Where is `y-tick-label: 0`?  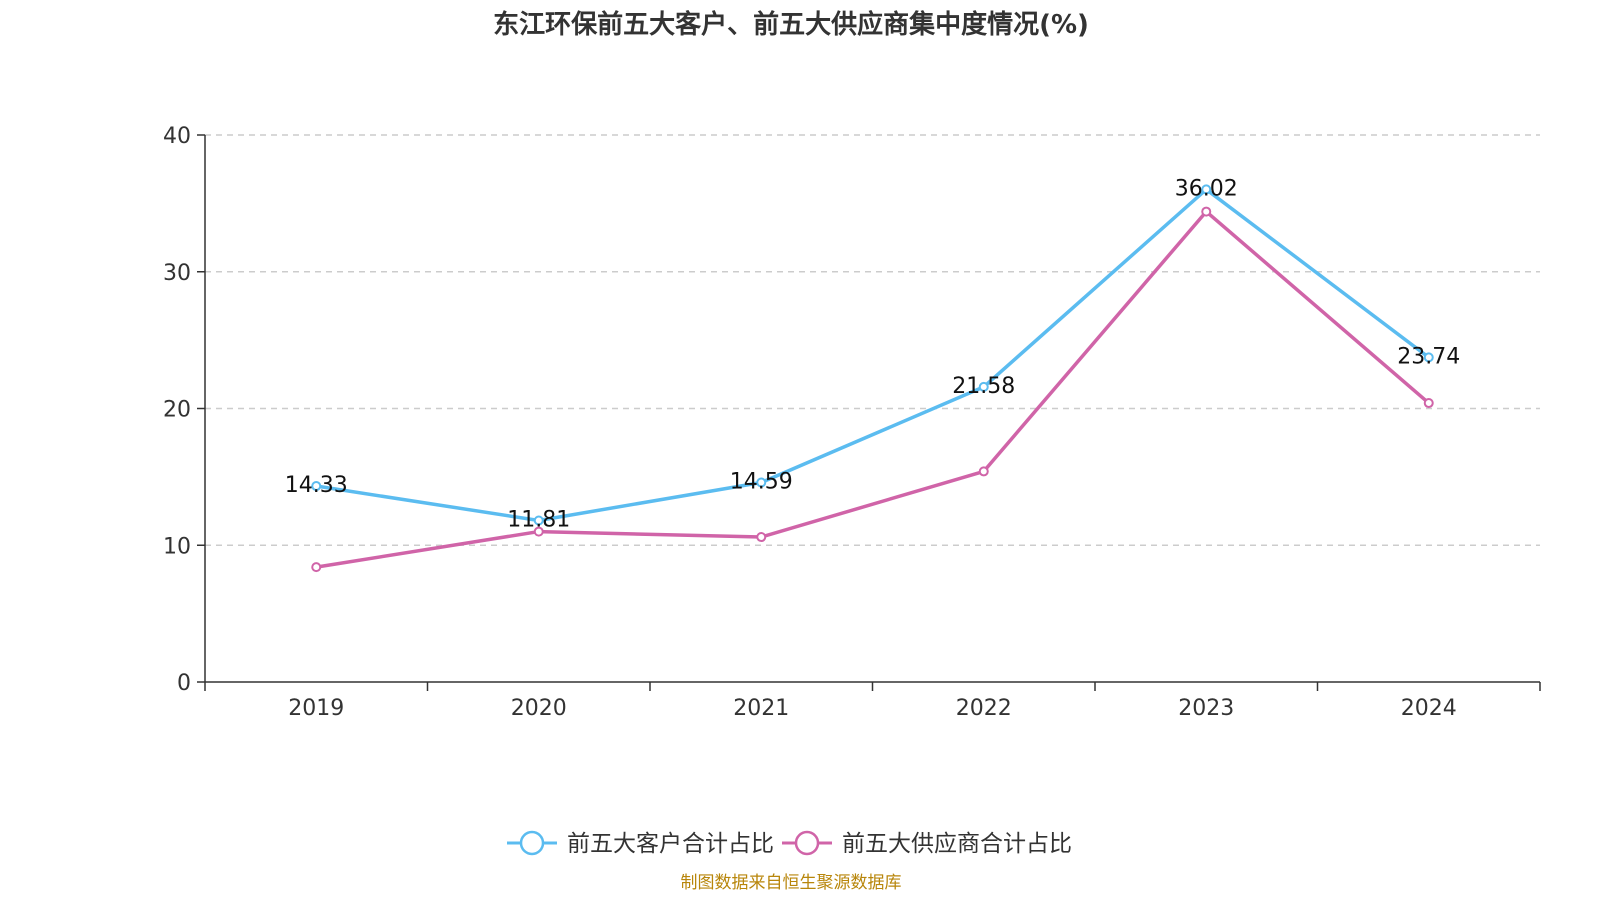
y-tick-label: 0 is located at coordinates (184, 683).